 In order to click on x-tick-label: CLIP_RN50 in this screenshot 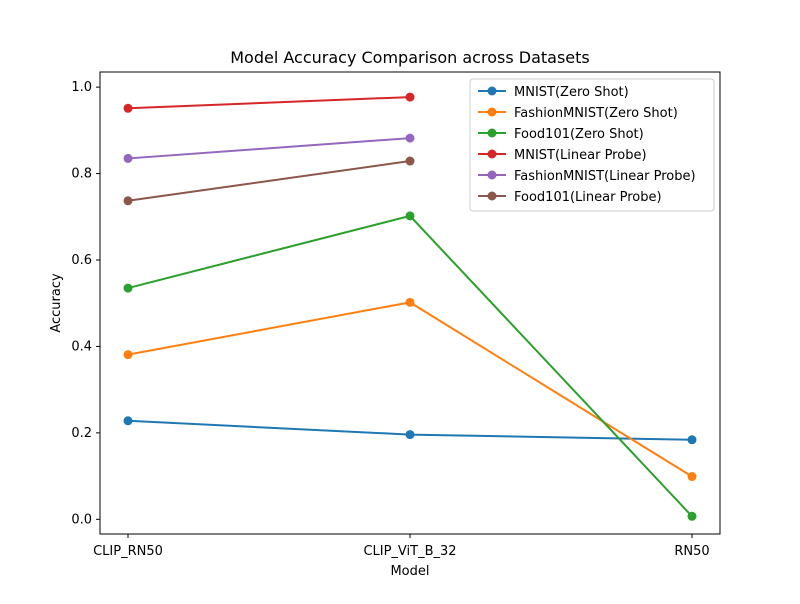, I will do `click(128, 551)`.